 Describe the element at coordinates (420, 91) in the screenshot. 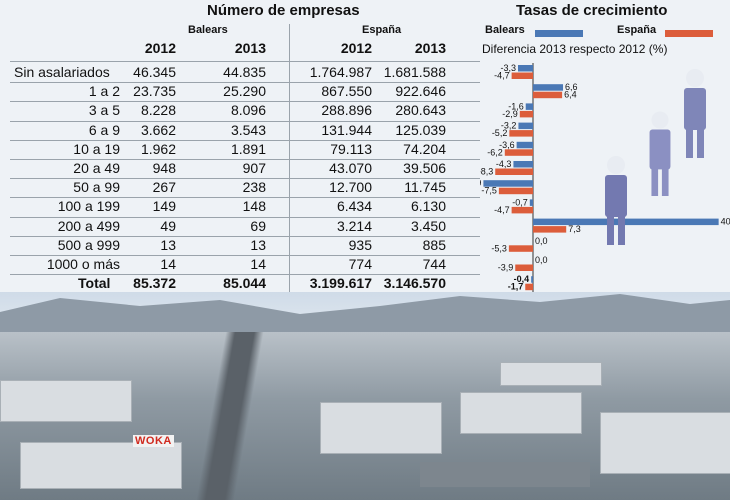

I see `table-cell: 922.646` at that location.